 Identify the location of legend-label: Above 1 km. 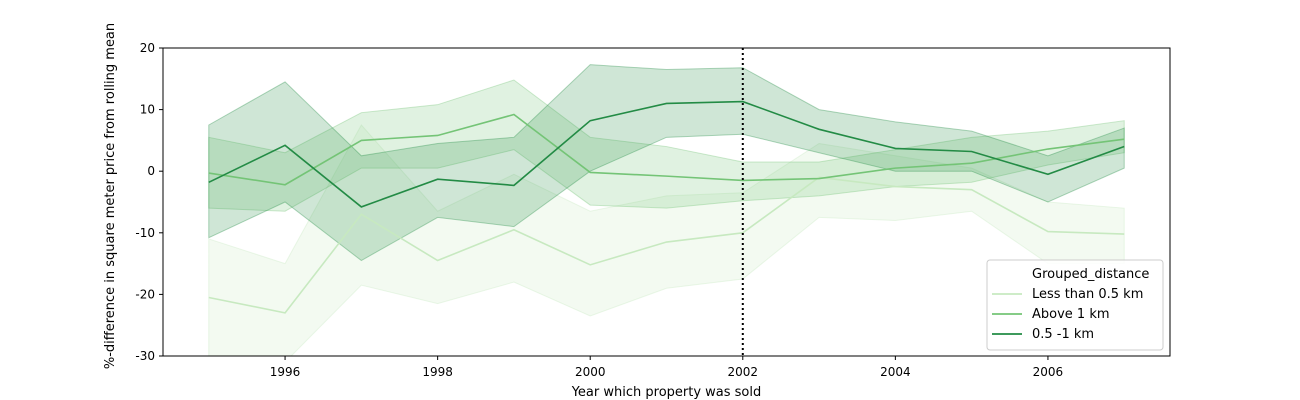
(1071, 314).